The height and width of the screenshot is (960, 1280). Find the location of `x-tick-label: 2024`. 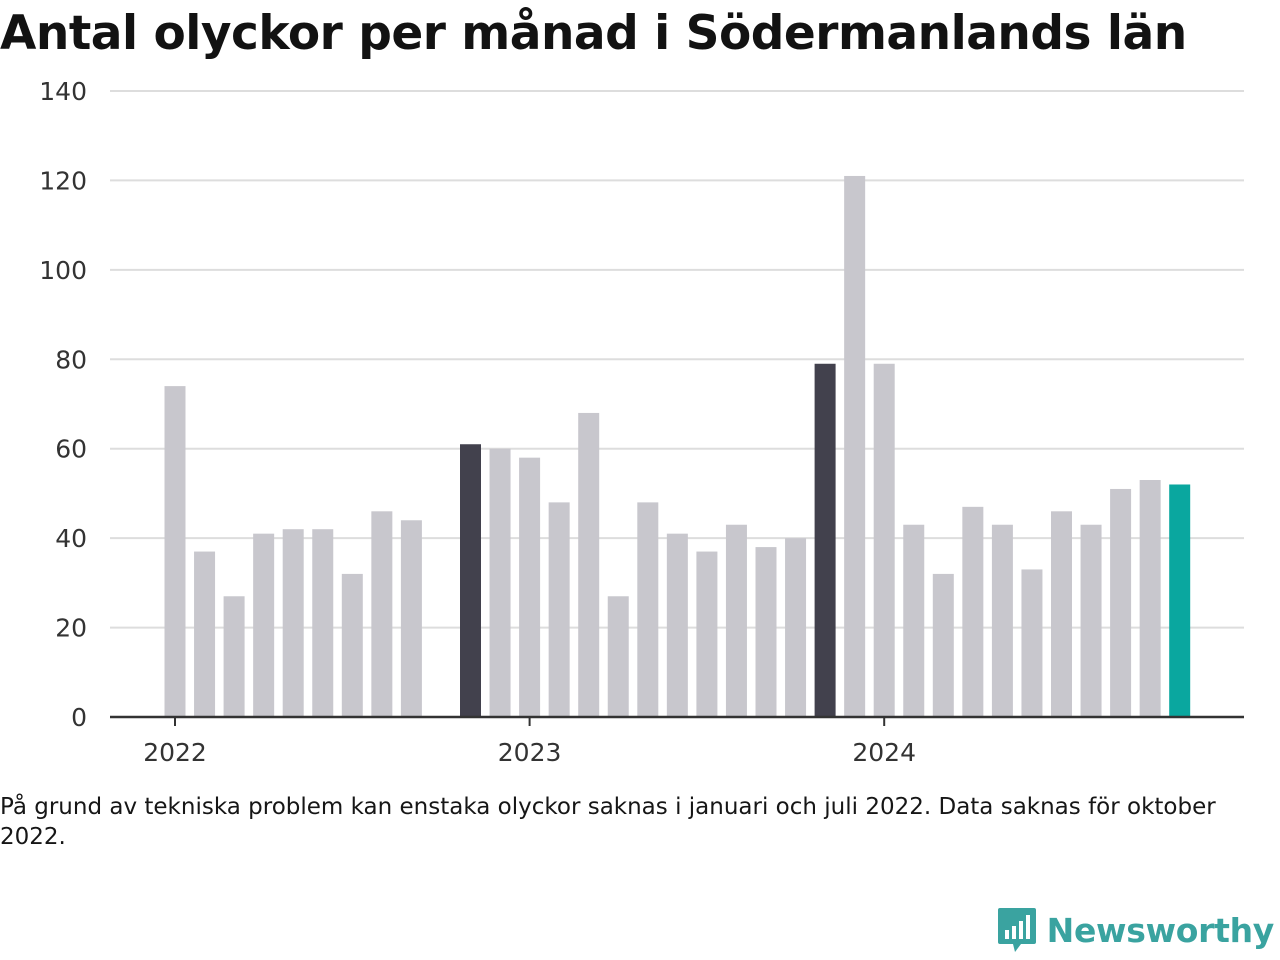

x-tick-label: 2024 is located at coordinates (884, 752).